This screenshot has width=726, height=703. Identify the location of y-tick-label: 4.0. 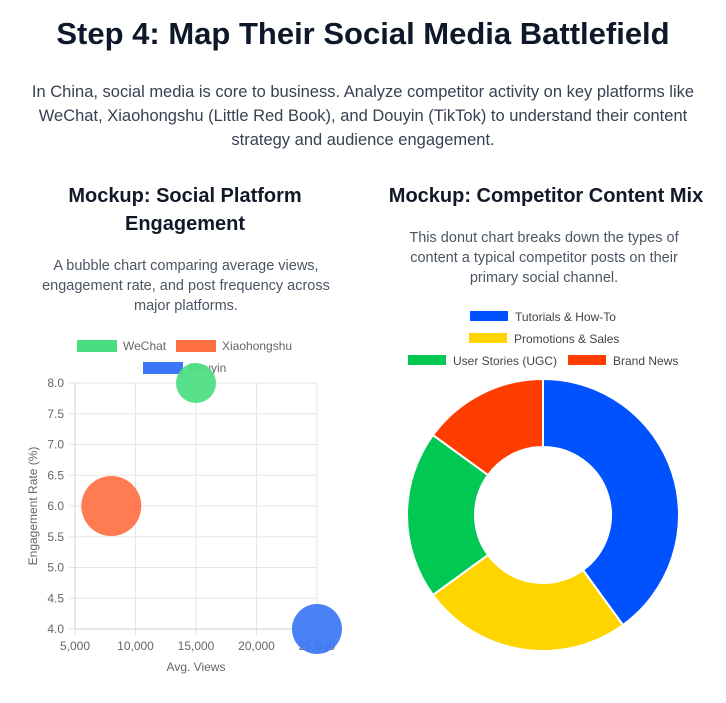
(55, 629).